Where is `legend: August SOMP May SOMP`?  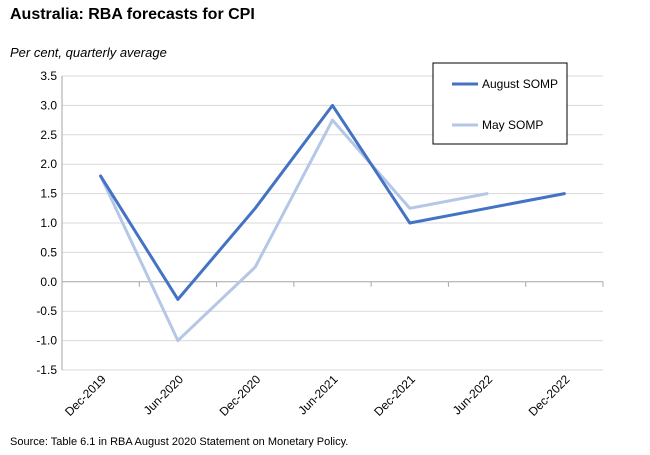 legend: August SOMP May SOMP is located at coordinates (500, 103).